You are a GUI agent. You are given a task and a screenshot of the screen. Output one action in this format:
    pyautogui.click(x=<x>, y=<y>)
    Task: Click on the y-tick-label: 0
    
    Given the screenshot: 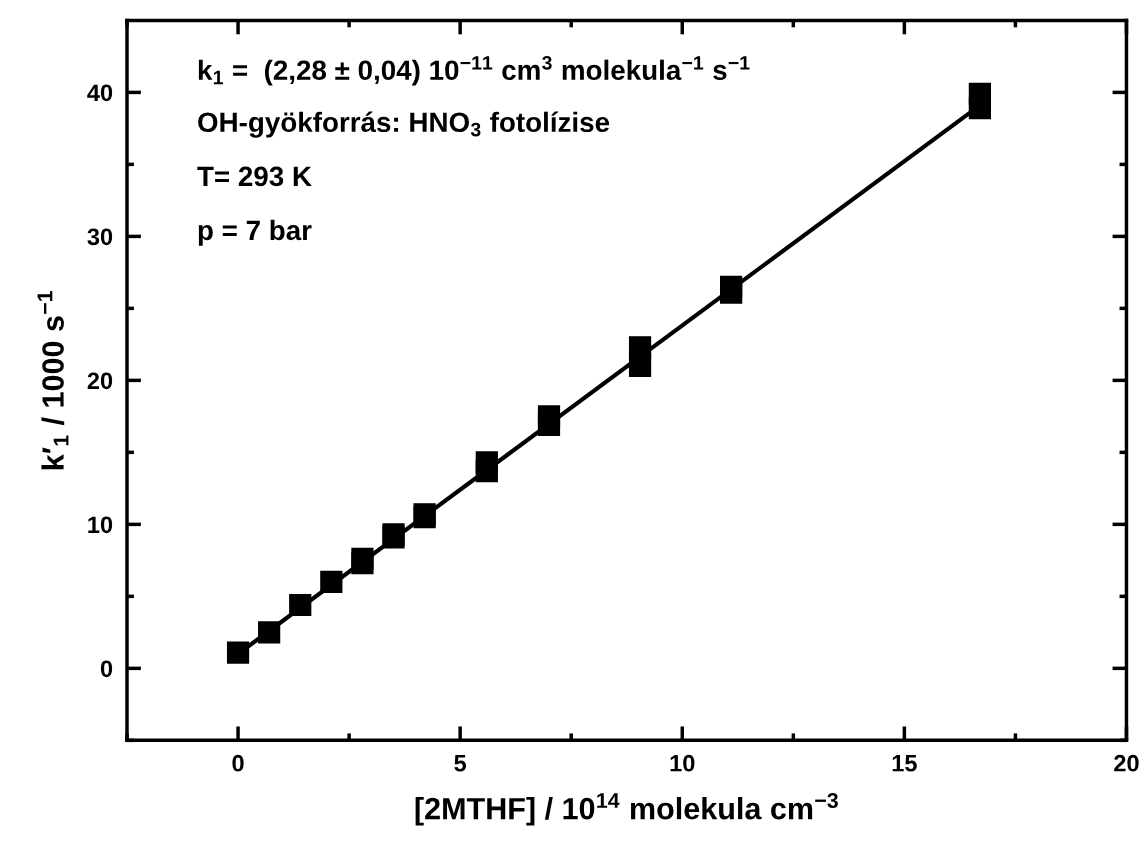 What is the action you would take?
    pyautogui.click(x=106, y=669)
    